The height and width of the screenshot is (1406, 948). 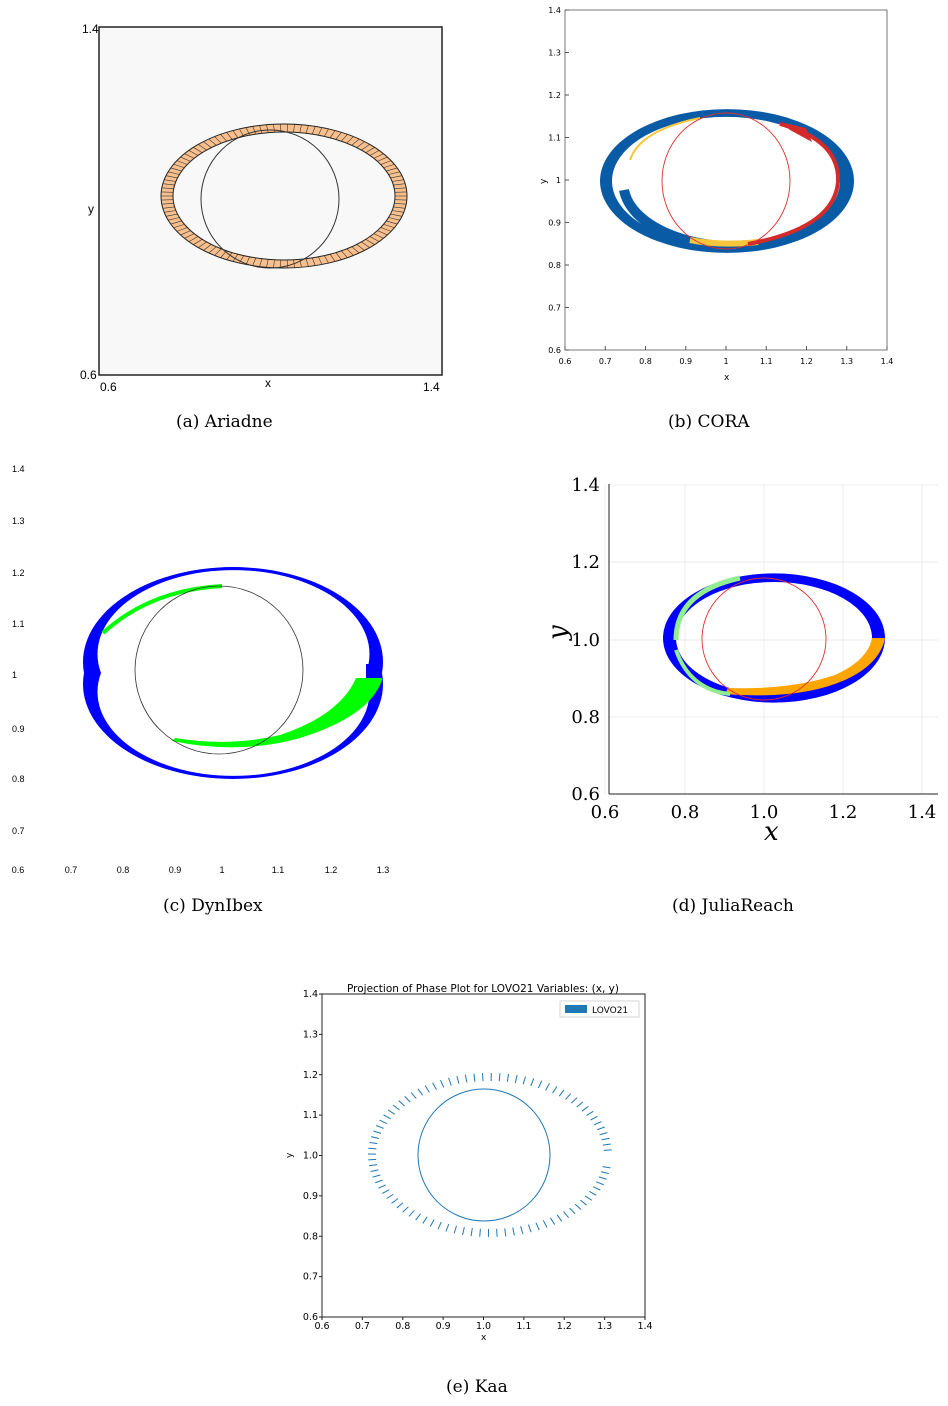 What do you see at coordinates (585, 485) in the screenshot?
I see `julia-ytick-label: 1.4` at bounding box center [585, 485].